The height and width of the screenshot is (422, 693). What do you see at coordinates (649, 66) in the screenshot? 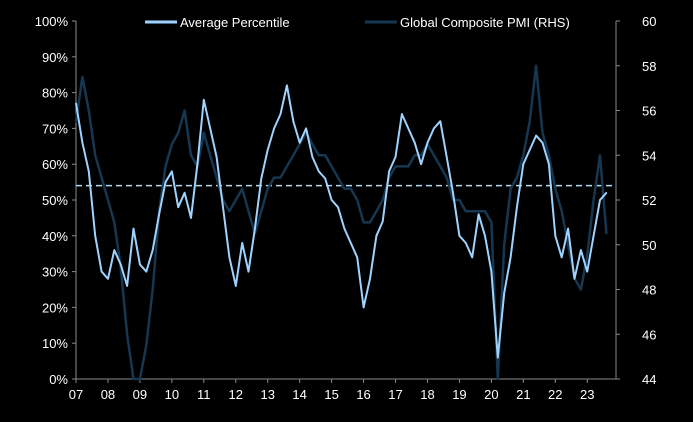
I see `right-tick-label: 58` at bounding box center [649, 66].